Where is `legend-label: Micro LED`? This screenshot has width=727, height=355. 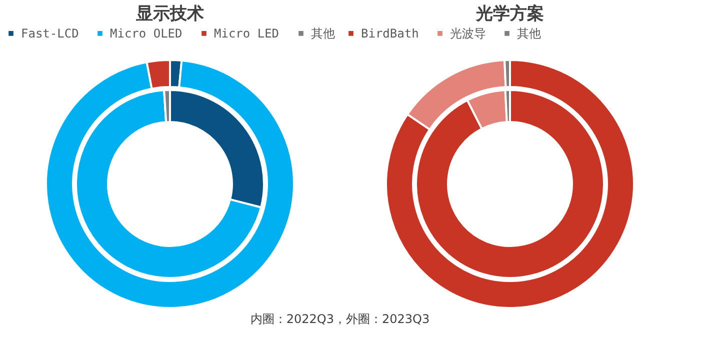 legend-label: Micro LED is located at coordinates (247, 33).